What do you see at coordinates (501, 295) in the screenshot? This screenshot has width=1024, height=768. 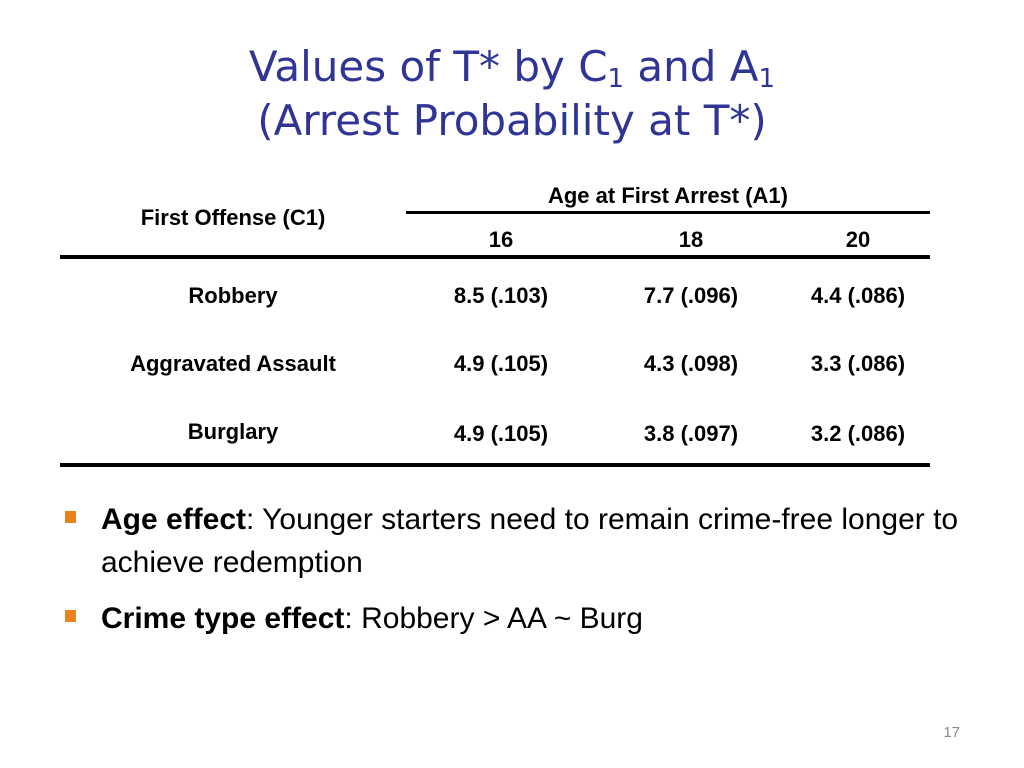 I see `table-cell: 8.5 (.103)` at bounding box center [501, 295].